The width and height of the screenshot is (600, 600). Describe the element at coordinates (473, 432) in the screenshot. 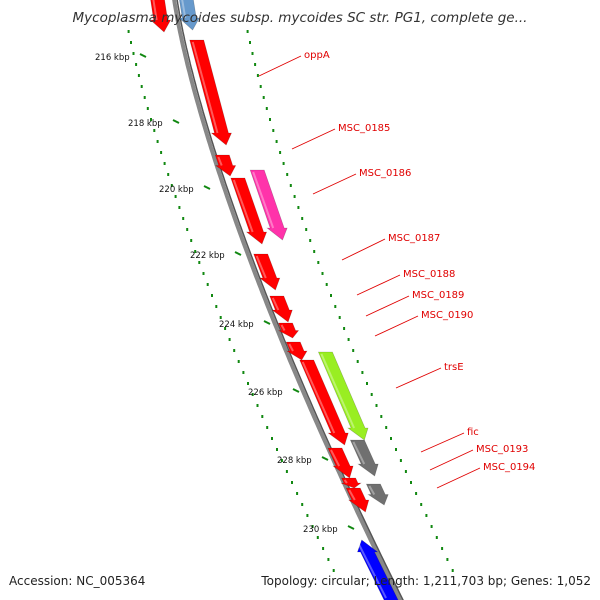

I see `gene-label: fic` at that location.